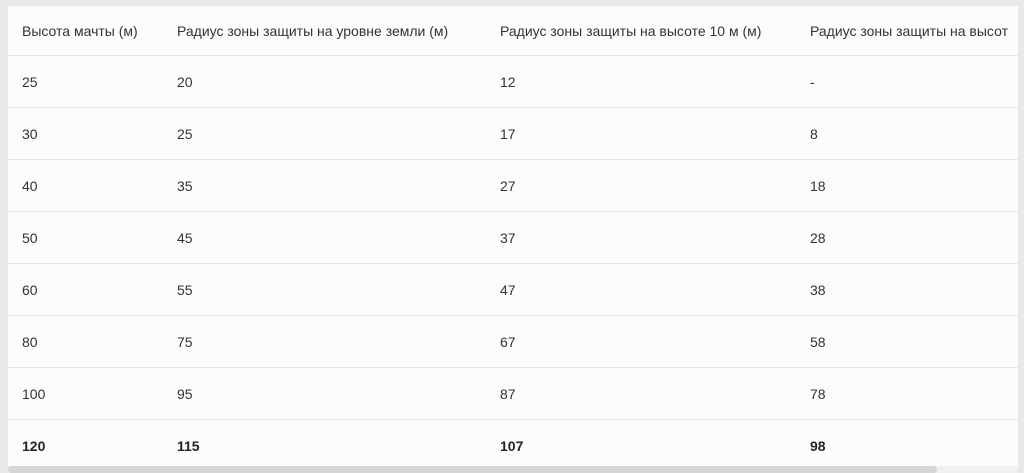 The width and height of the screenshot is (1024, 473). What do you see at coordinates (85, 341) in the screenshot?
I see `table-cell: 80` at bounding box center [85, 341].